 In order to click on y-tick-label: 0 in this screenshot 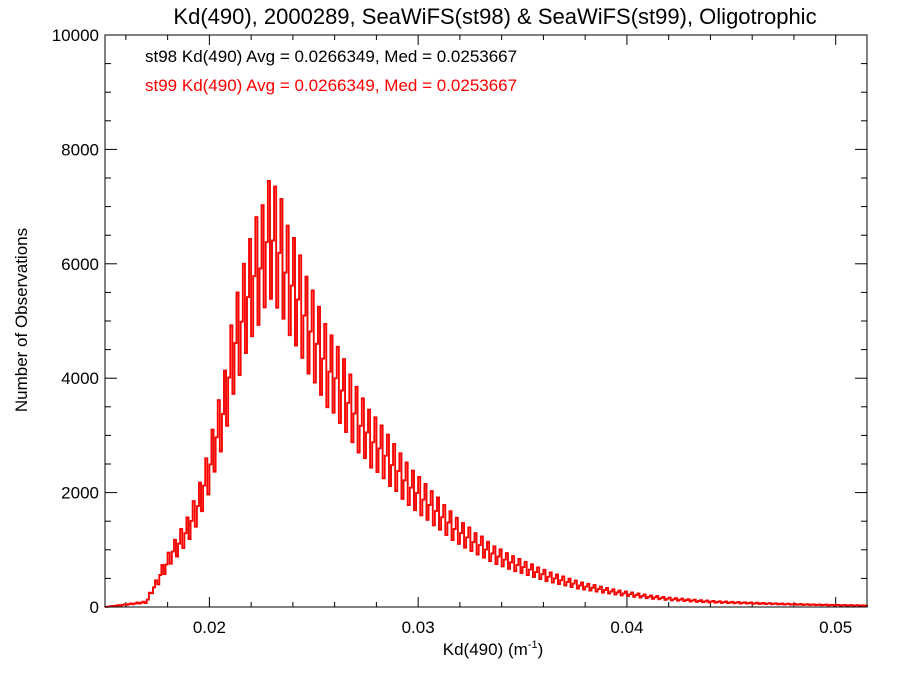, I will do `click(94, 607)`.